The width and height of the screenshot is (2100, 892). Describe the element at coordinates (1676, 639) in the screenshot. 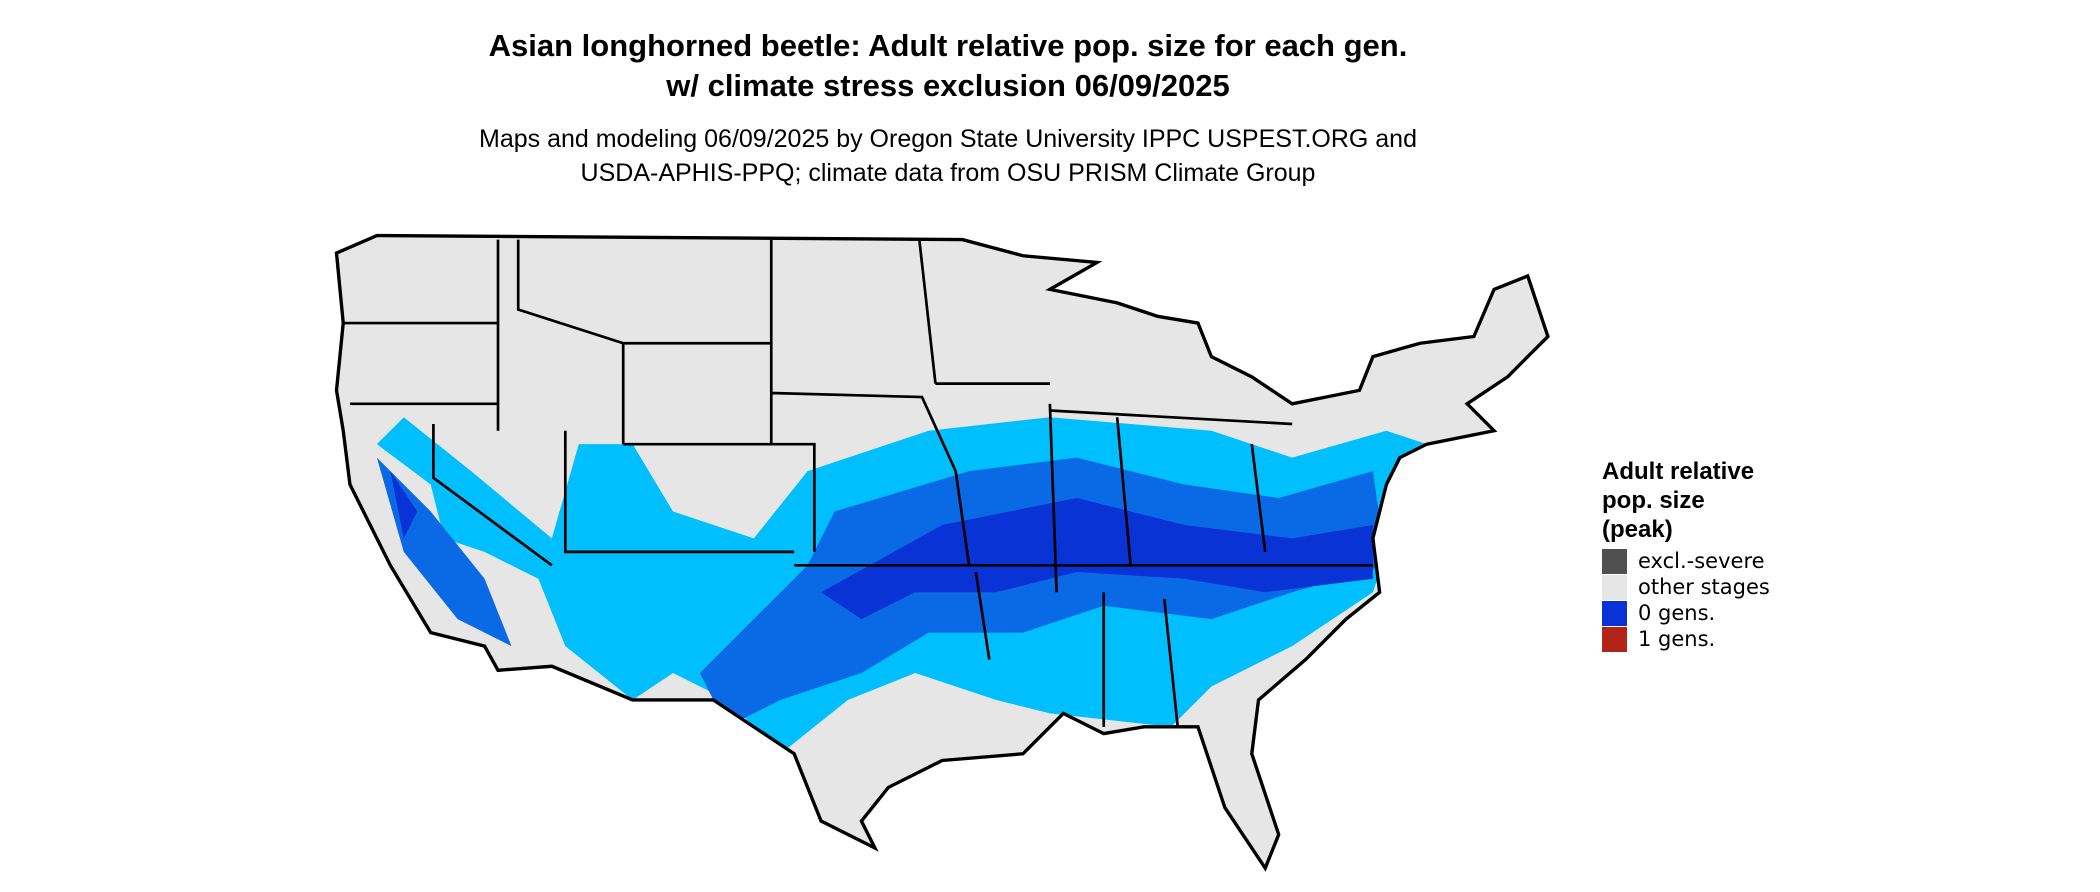

I see `legend-label: 1 gens.` at that location.